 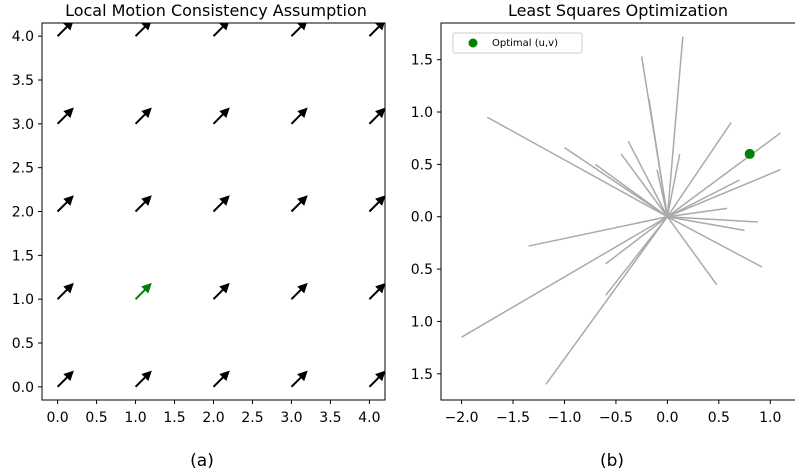 I want to click on panel-a-caption: (a), so click(x=202, y=461).